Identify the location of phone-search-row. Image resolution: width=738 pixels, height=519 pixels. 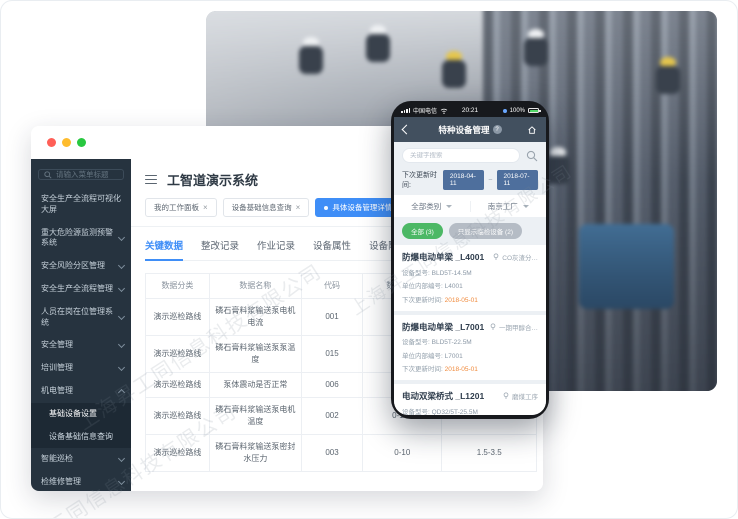
(470, 153).